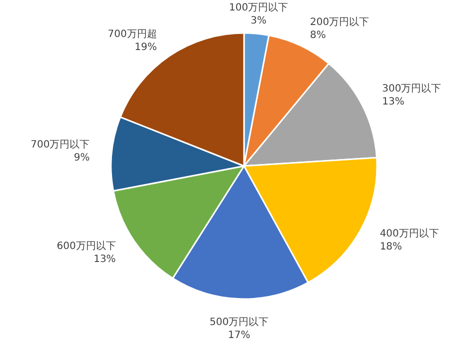  Describe the element at coordinates (82, 158) in the screenshot. I see `data-label: 9%` at that location.